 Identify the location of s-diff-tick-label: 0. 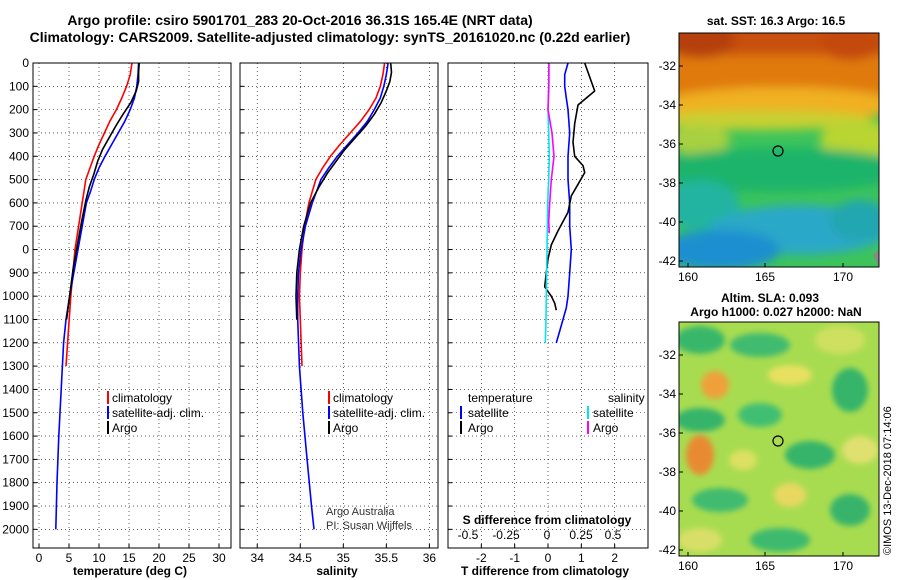
(547, 535).